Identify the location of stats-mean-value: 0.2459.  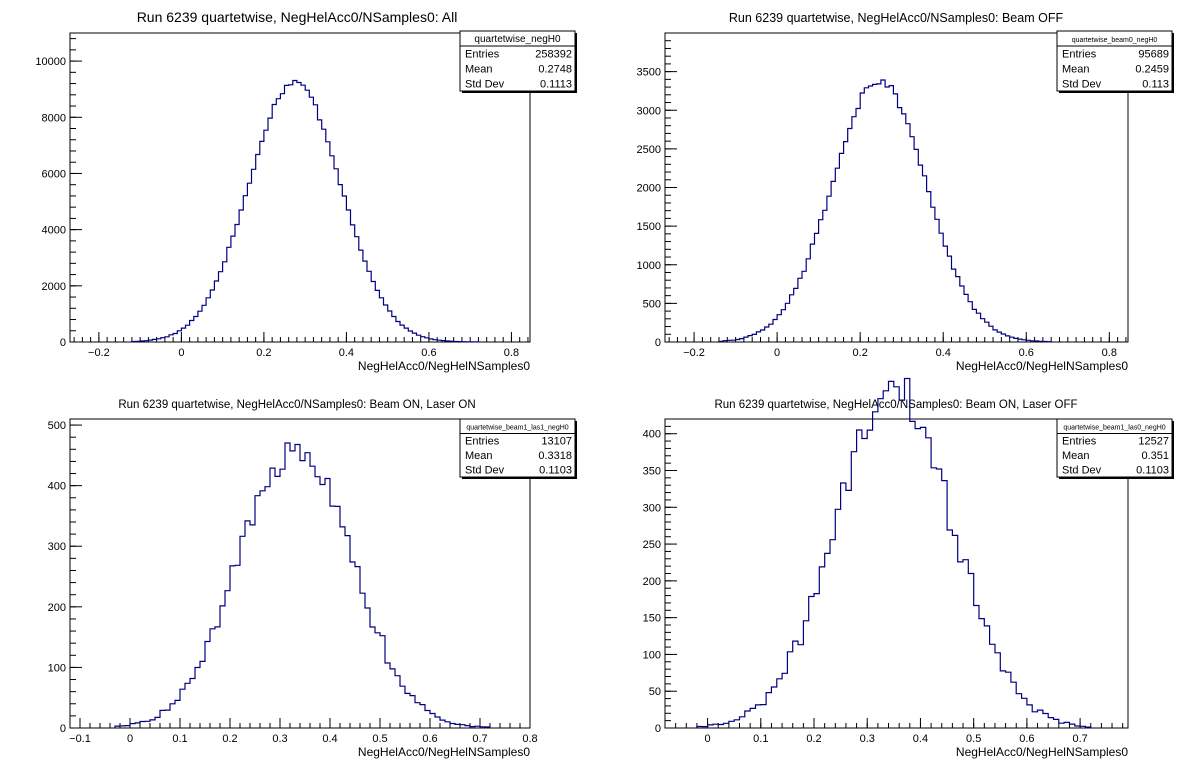
(1152, 70).